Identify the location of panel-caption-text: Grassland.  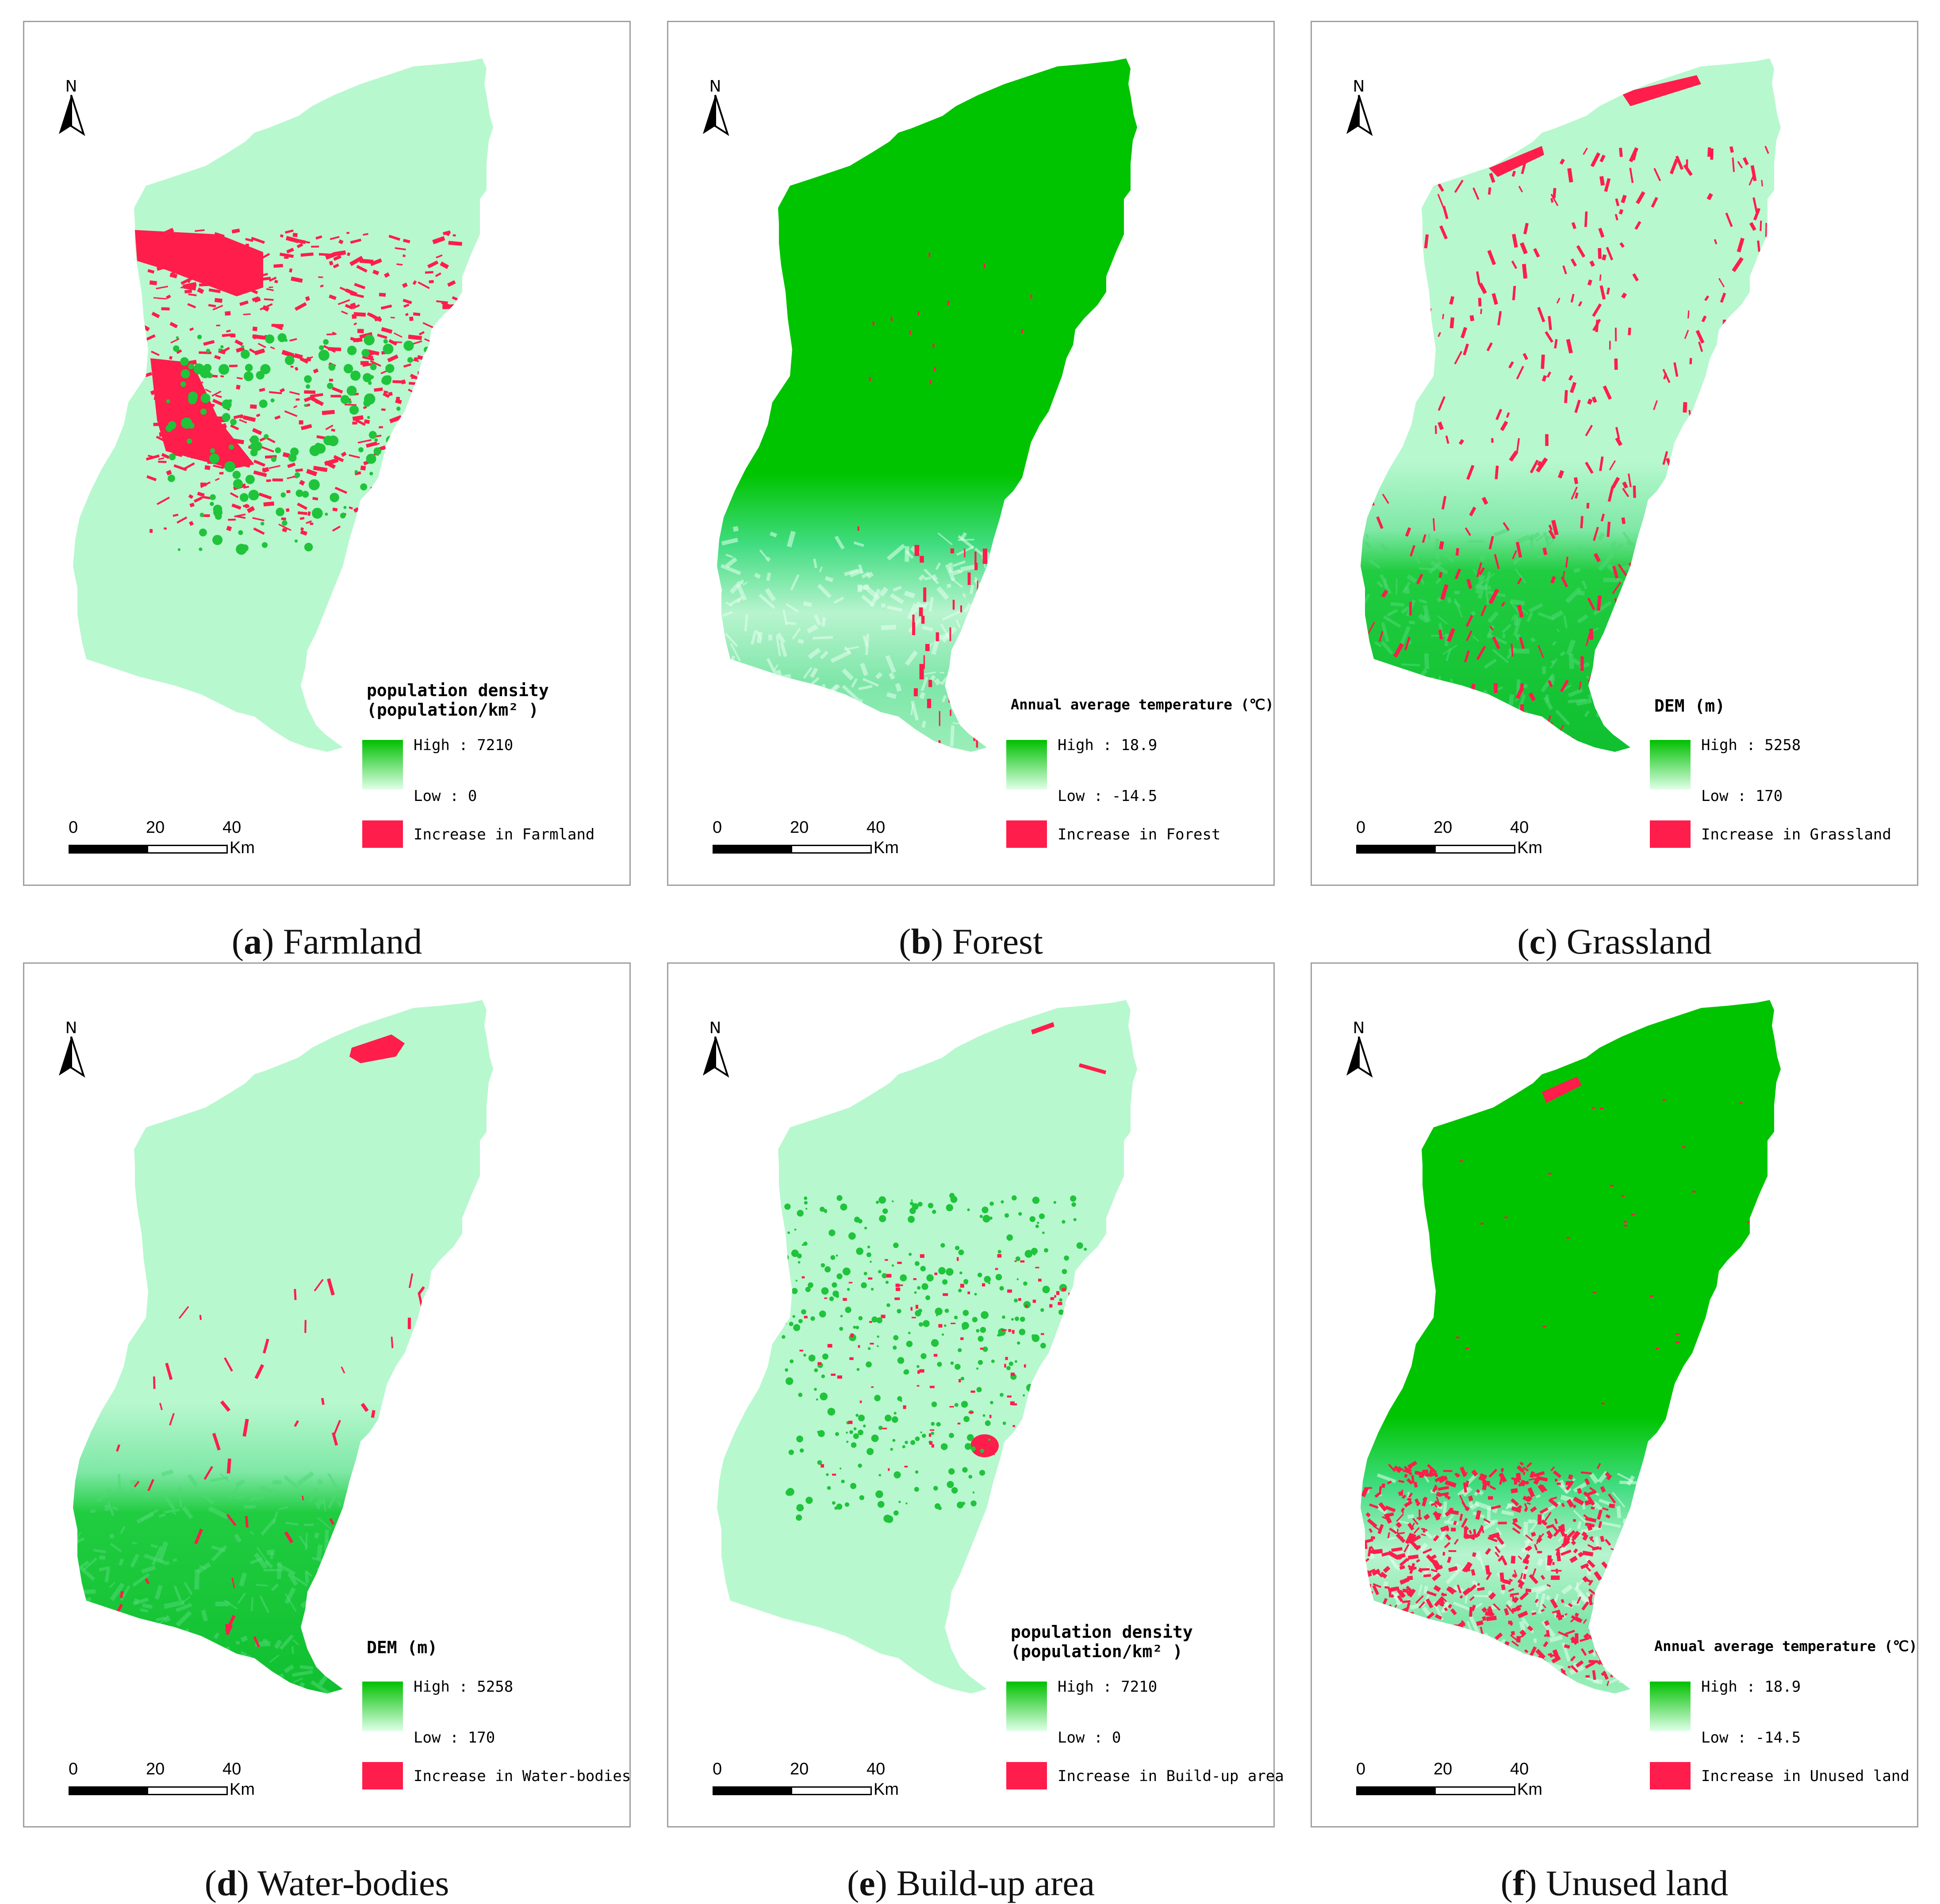
(1639, 941).